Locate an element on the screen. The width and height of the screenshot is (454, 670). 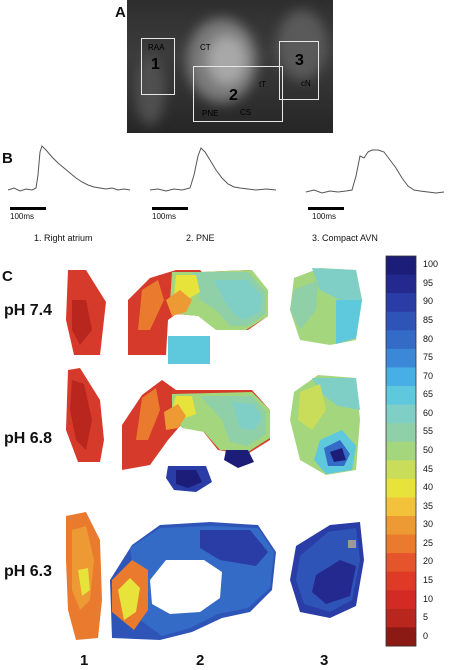
colorbar-frame is located at coordinates (401, 451).